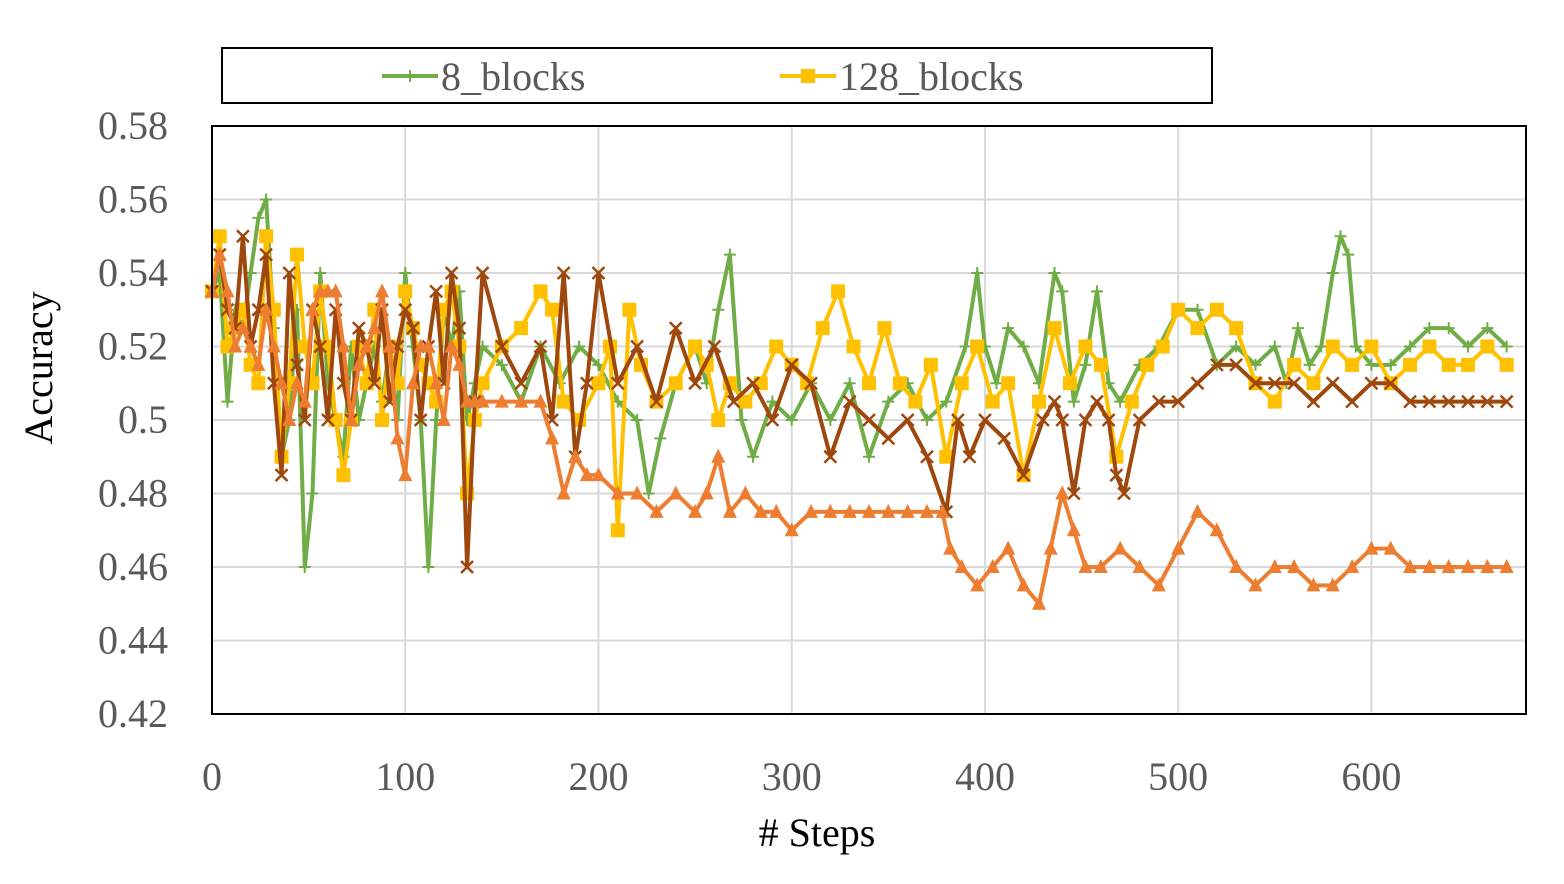 This screenshot has width=1564, height=884. Describe the element at coordinates (801, 776) in the screenshot. I see `x-axis-ticks: 0 100 200 300 400 500 600` at that location.